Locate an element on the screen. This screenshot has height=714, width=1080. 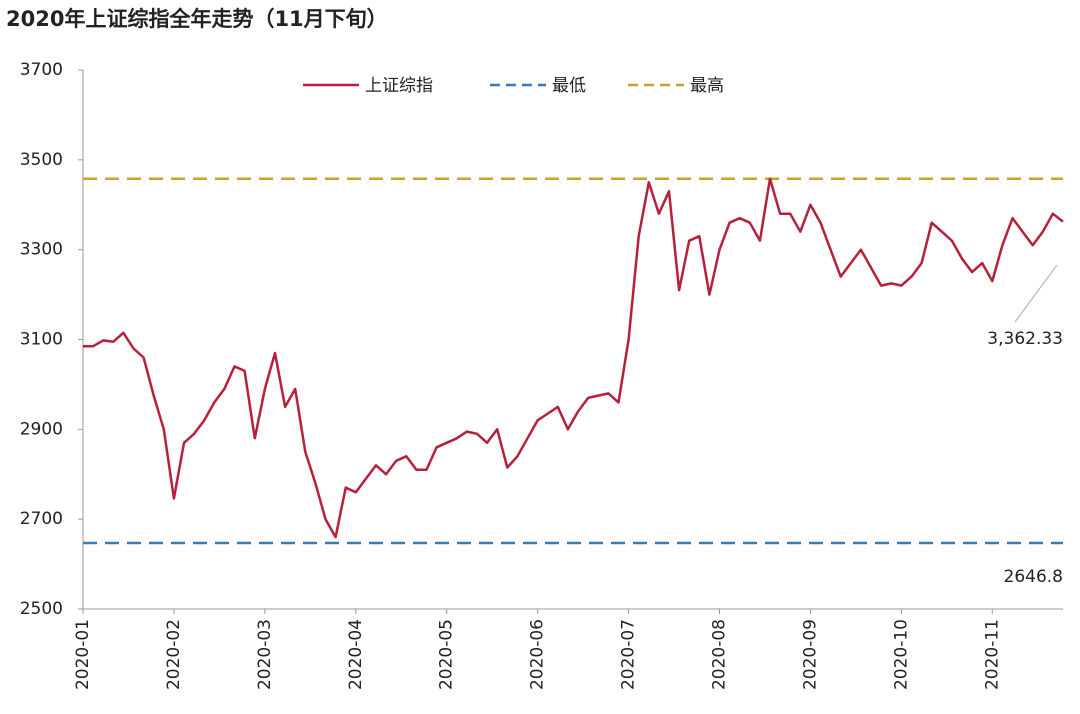
x-tick-label: 2020-09 is located at coordinates (810, 654).